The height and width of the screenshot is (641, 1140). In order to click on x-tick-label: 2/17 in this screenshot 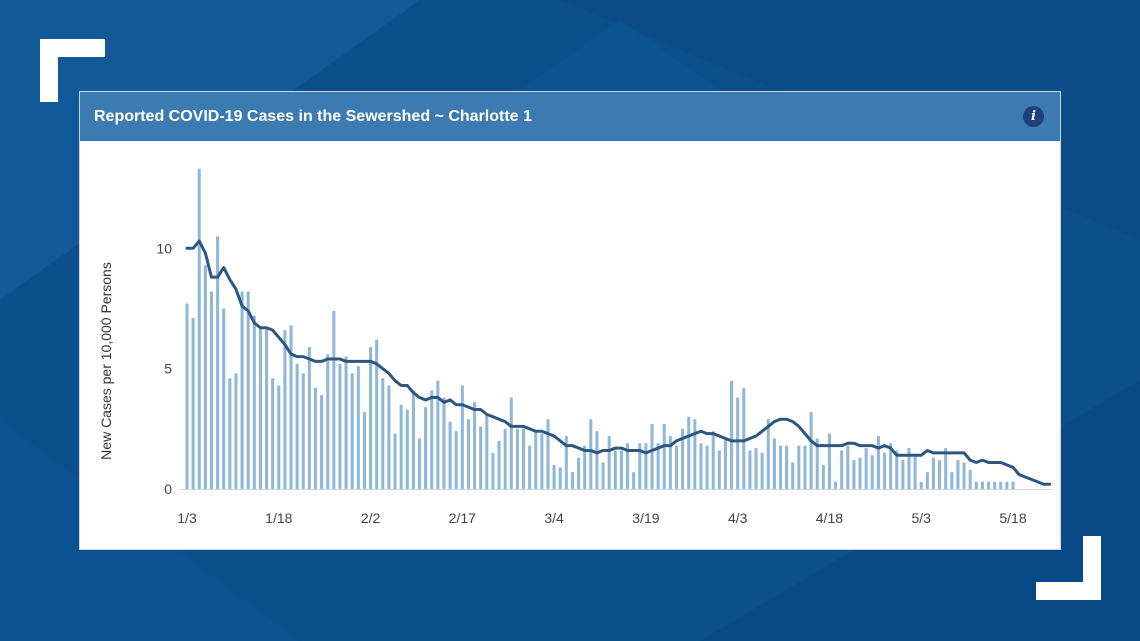, I will do `click(462, 518)`.